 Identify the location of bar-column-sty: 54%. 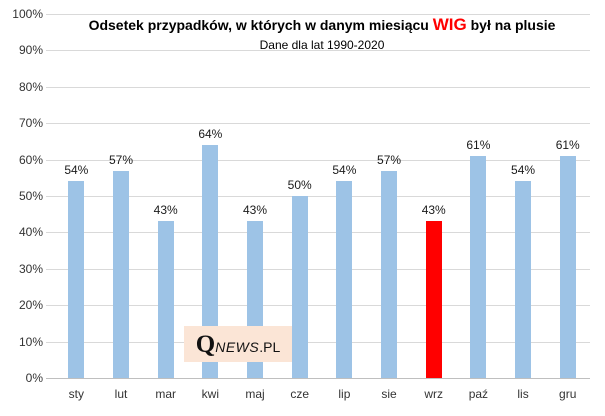
(76, 196).